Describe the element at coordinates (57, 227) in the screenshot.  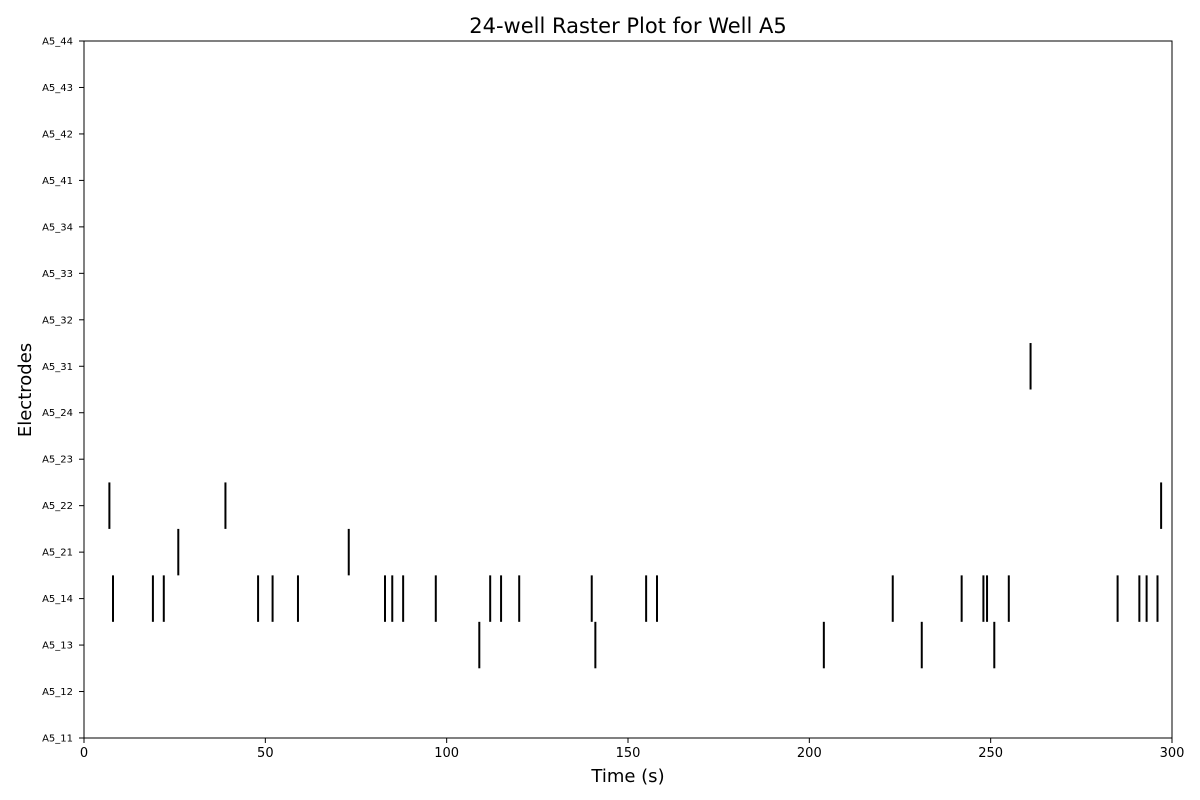
I see `y-tick-label: A5_34` at that location.